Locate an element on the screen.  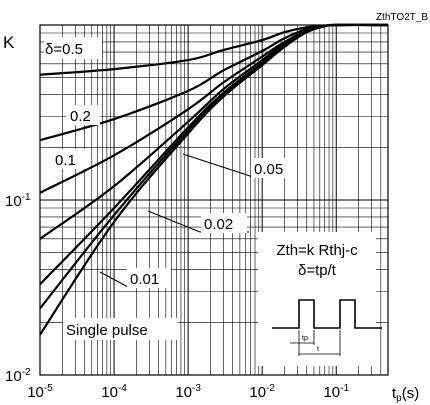
x-tick-label: 10⁻⁴ is located at coordinates (114, 392).